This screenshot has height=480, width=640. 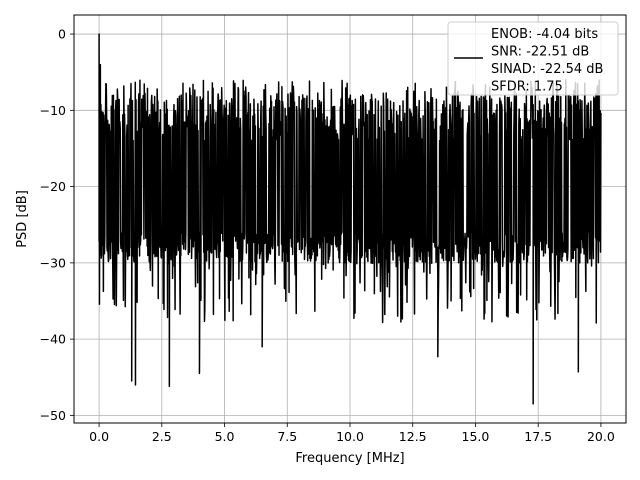 I want to click on y-tick-label: −10, so click(x=53, y=110).